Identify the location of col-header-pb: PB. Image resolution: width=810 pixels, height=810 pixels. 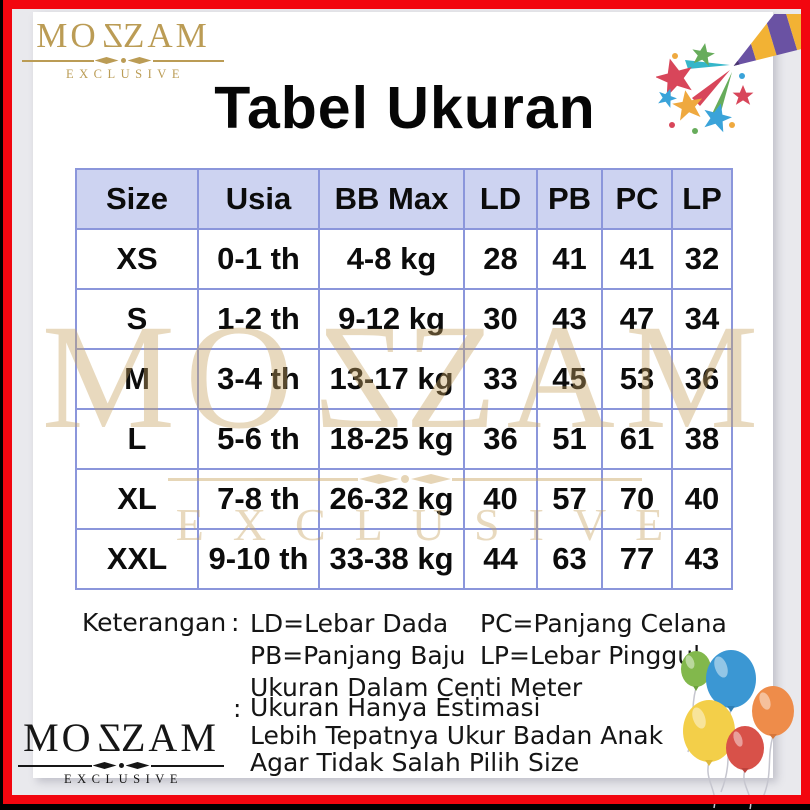
(569, 199).